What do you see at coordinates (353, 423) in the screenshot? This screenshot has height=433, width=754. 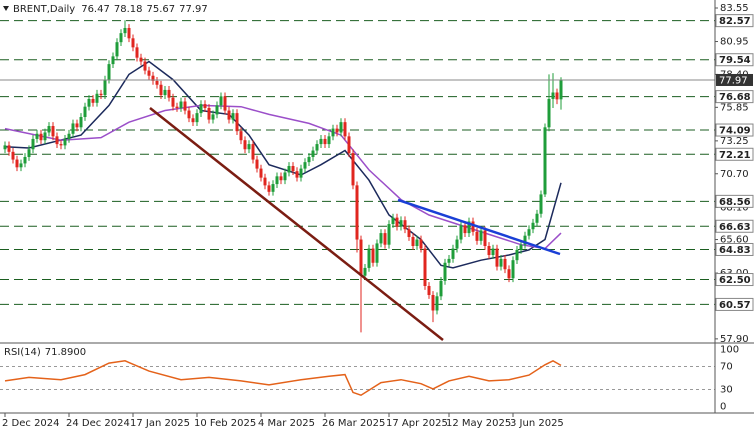 I see `x-tick-label: 26 Mar 2025` at bounding box center [353, 423].